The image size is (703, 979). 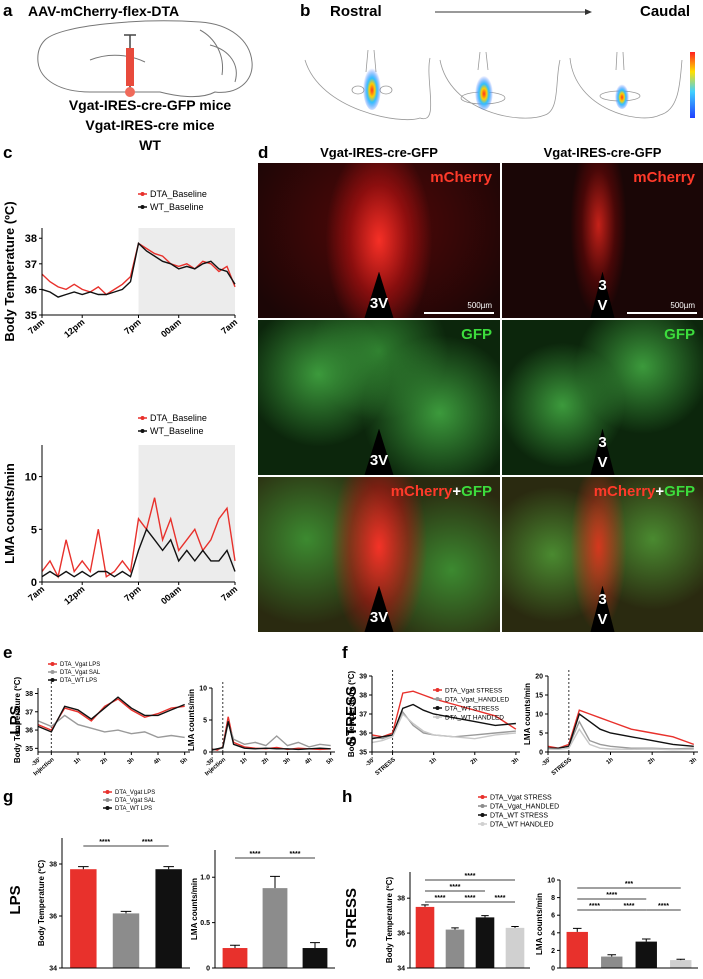 I want to click on x-tick-label: 3h, so click(x=515, y=761).